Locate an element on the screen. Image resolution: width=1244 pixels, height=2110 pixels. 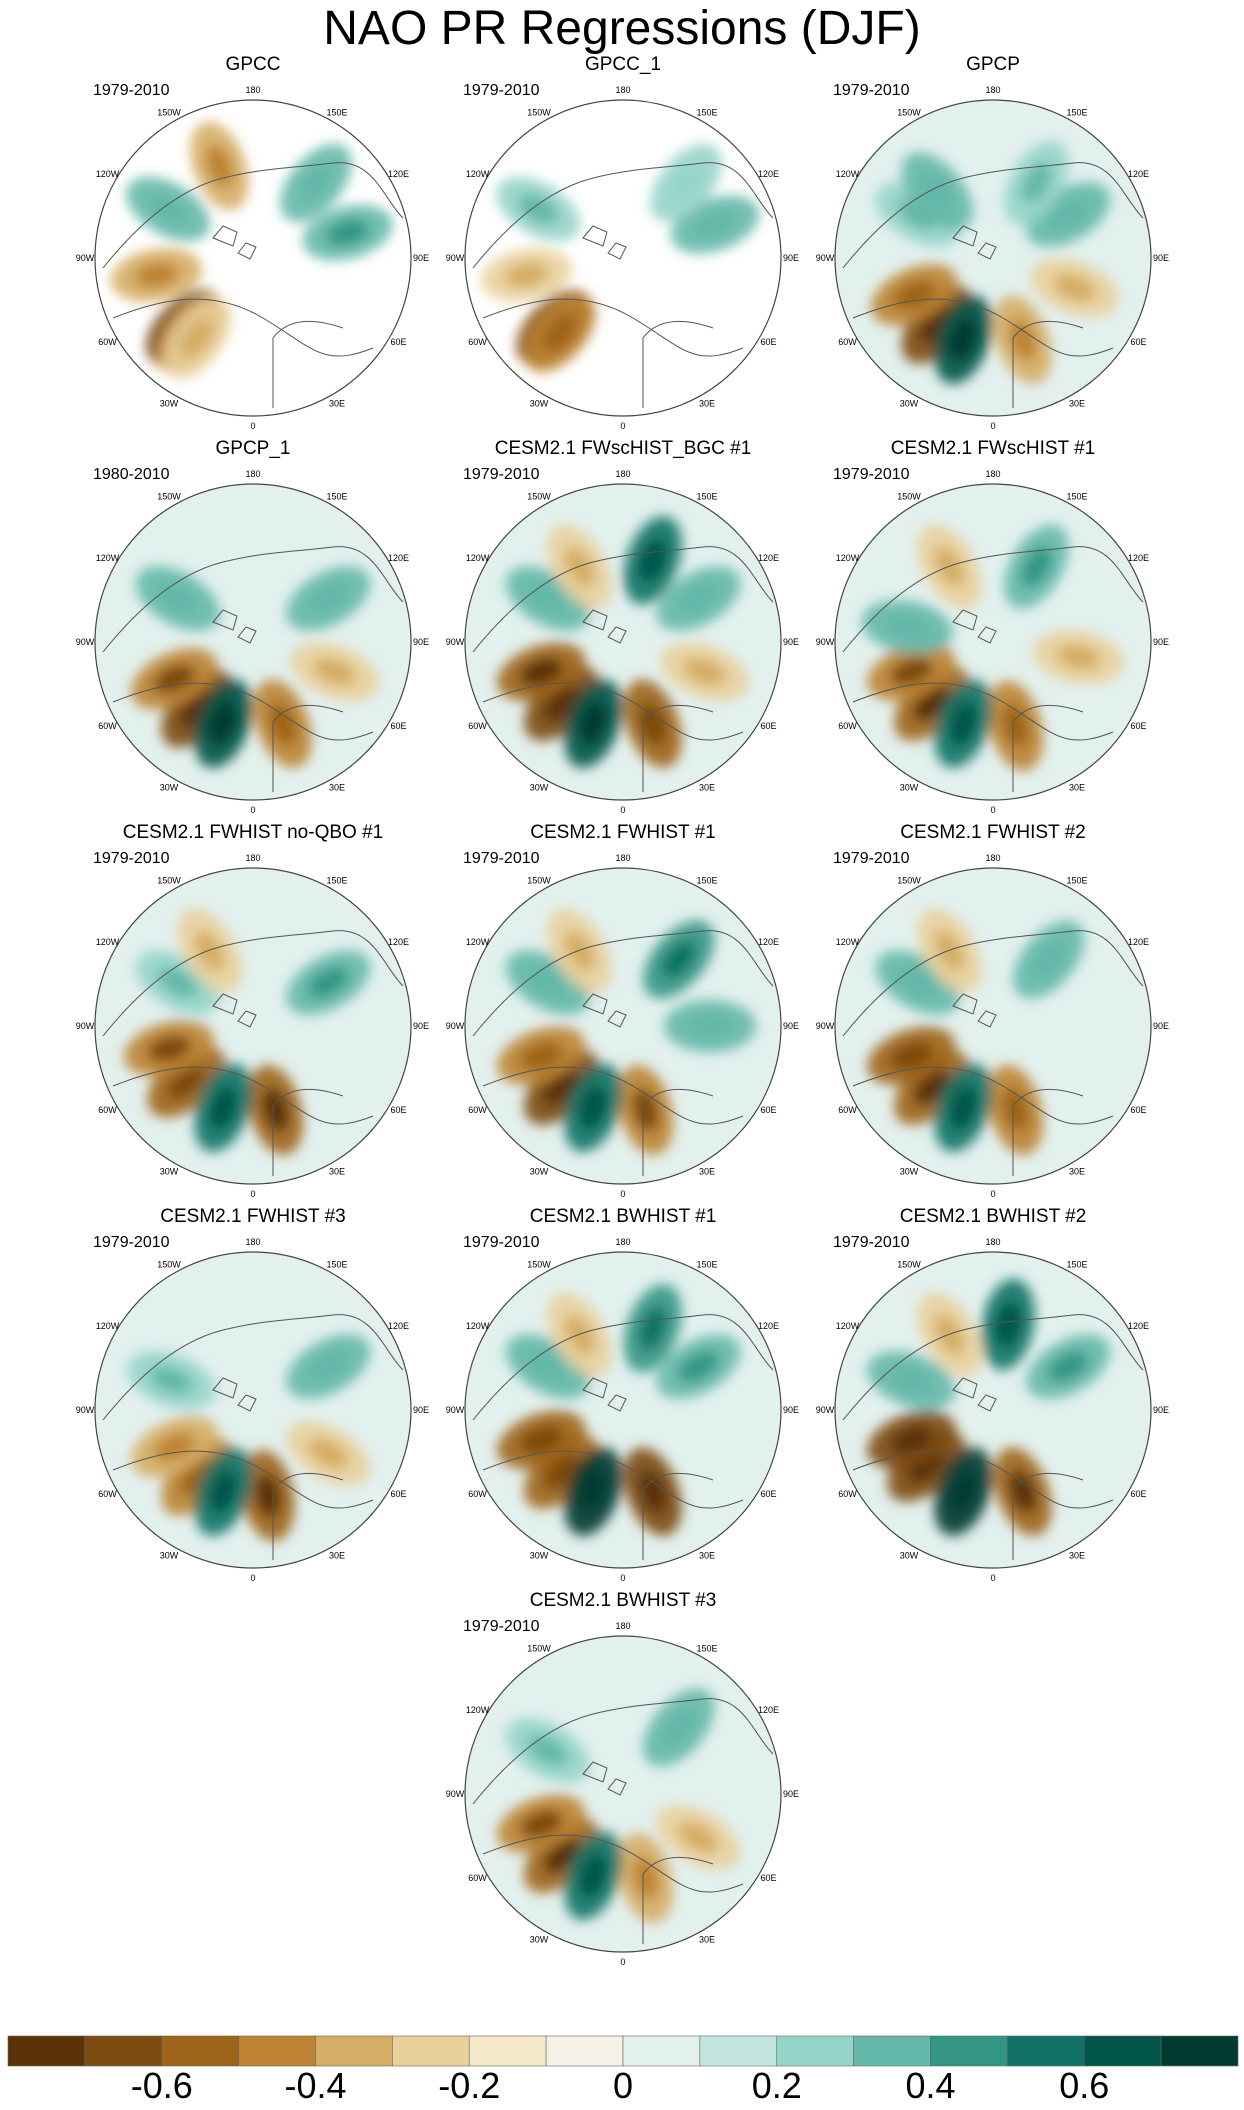
colorbar-tick-label: -0.4 is located at coordinates (315, 2085).